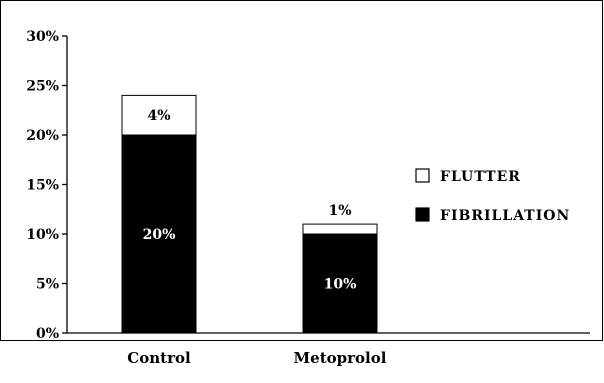 This screenshot has height=383, width=604. I want to click on y-tick-label-3: 15%, so click(42, 186).